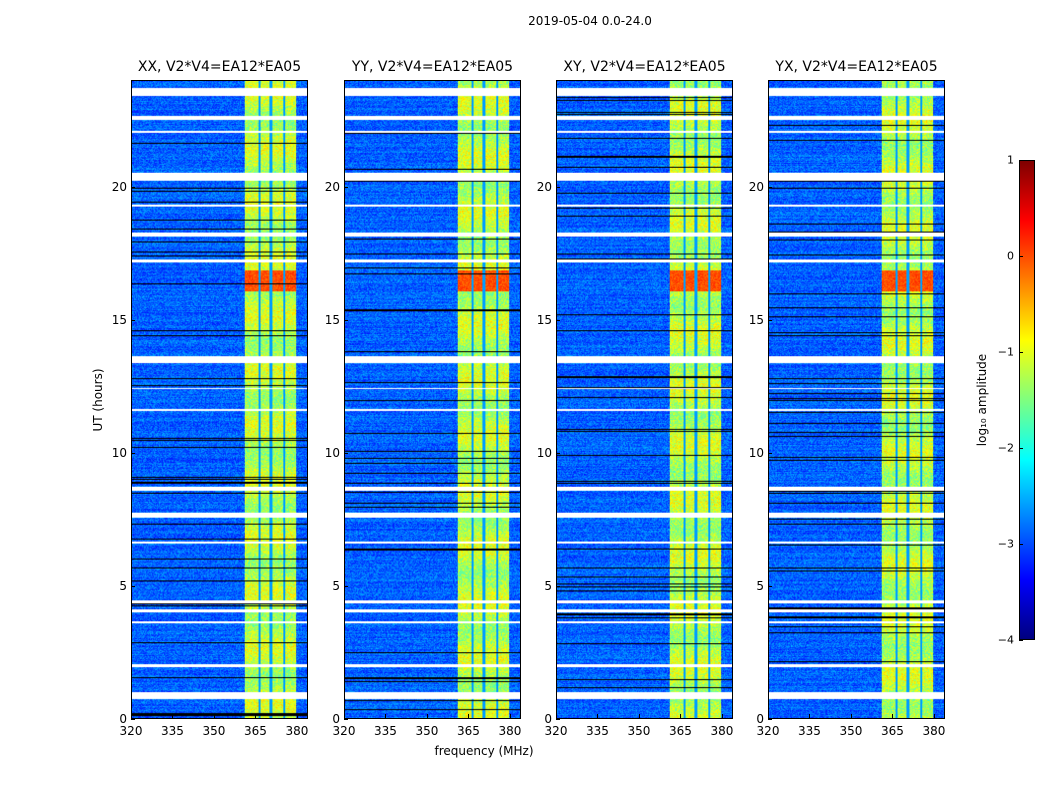 The height and width of the screenshot is (800, 1050). What do you see at coordinates (1005, 352) in the screenshot?
I see `colorbar-tick-label: −1` at bounding box center [1005, 352].